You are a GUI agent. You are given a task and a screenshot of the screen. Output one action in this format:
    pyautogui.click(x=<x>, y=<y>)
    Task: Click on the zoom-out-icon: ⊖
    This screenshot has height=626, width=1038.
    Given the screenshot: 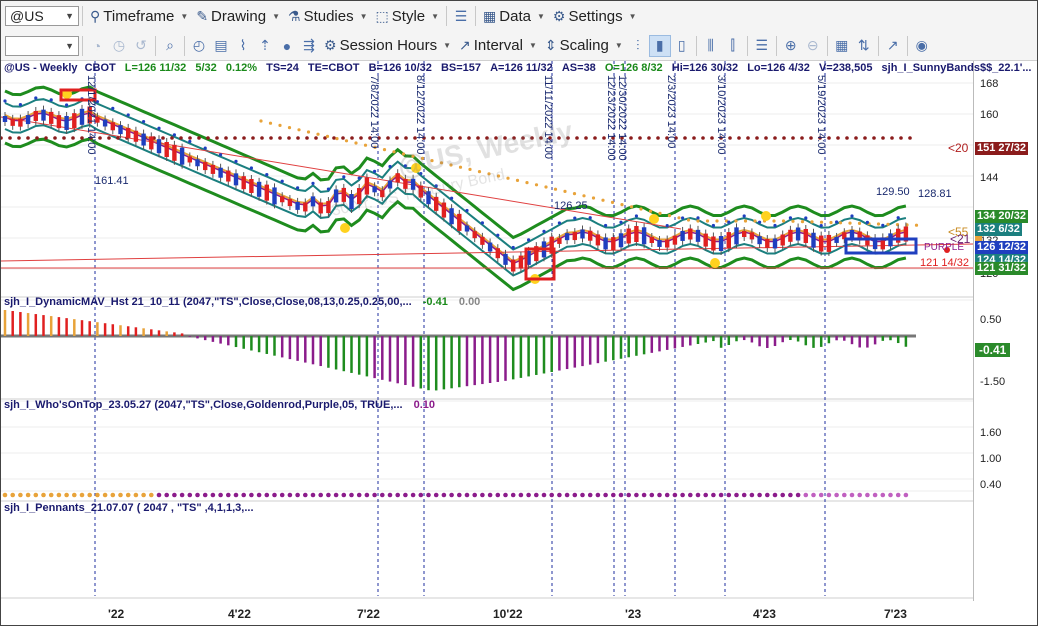 What is the action you would take?
    pyautogui.click(x=812, y=45)
    